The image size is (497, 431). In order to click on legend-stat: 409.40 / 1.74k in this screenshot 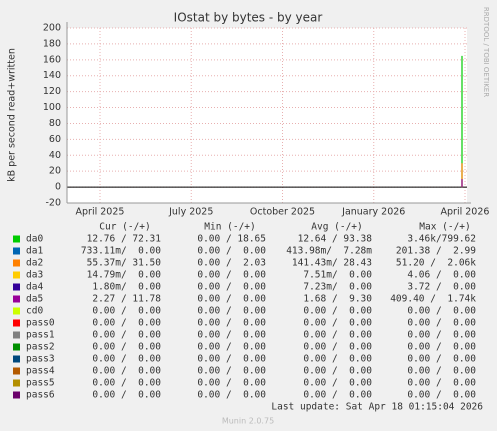, I will do `click(433, 299)`.